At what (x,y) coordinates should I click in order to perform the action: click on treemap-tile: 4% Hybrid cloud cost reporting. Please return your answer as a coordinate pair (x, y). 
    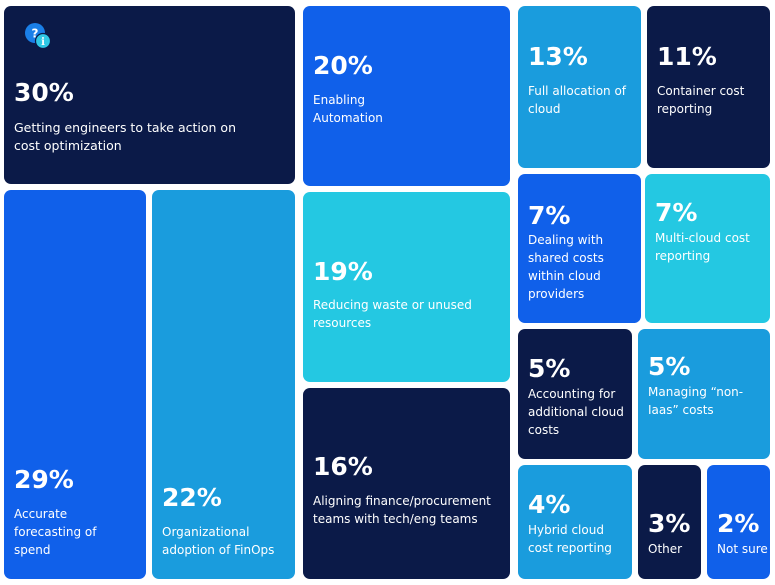
    Looking at the image, I should click on (575, 522).